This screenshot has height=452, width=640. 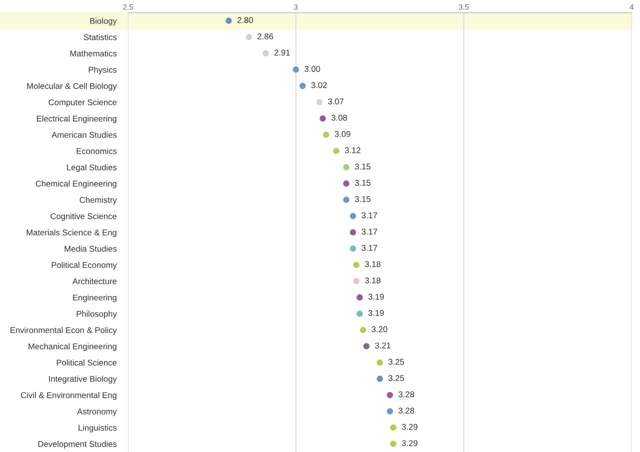 I want to click on y-tick-label: Computer Science, so click(x=82, y=103).